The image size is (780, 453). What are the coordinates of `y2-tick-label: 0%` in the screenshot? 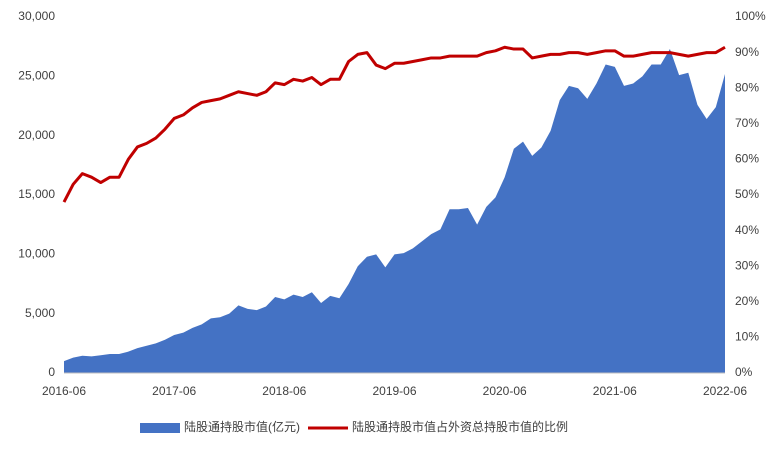 It's located at (744, 372).